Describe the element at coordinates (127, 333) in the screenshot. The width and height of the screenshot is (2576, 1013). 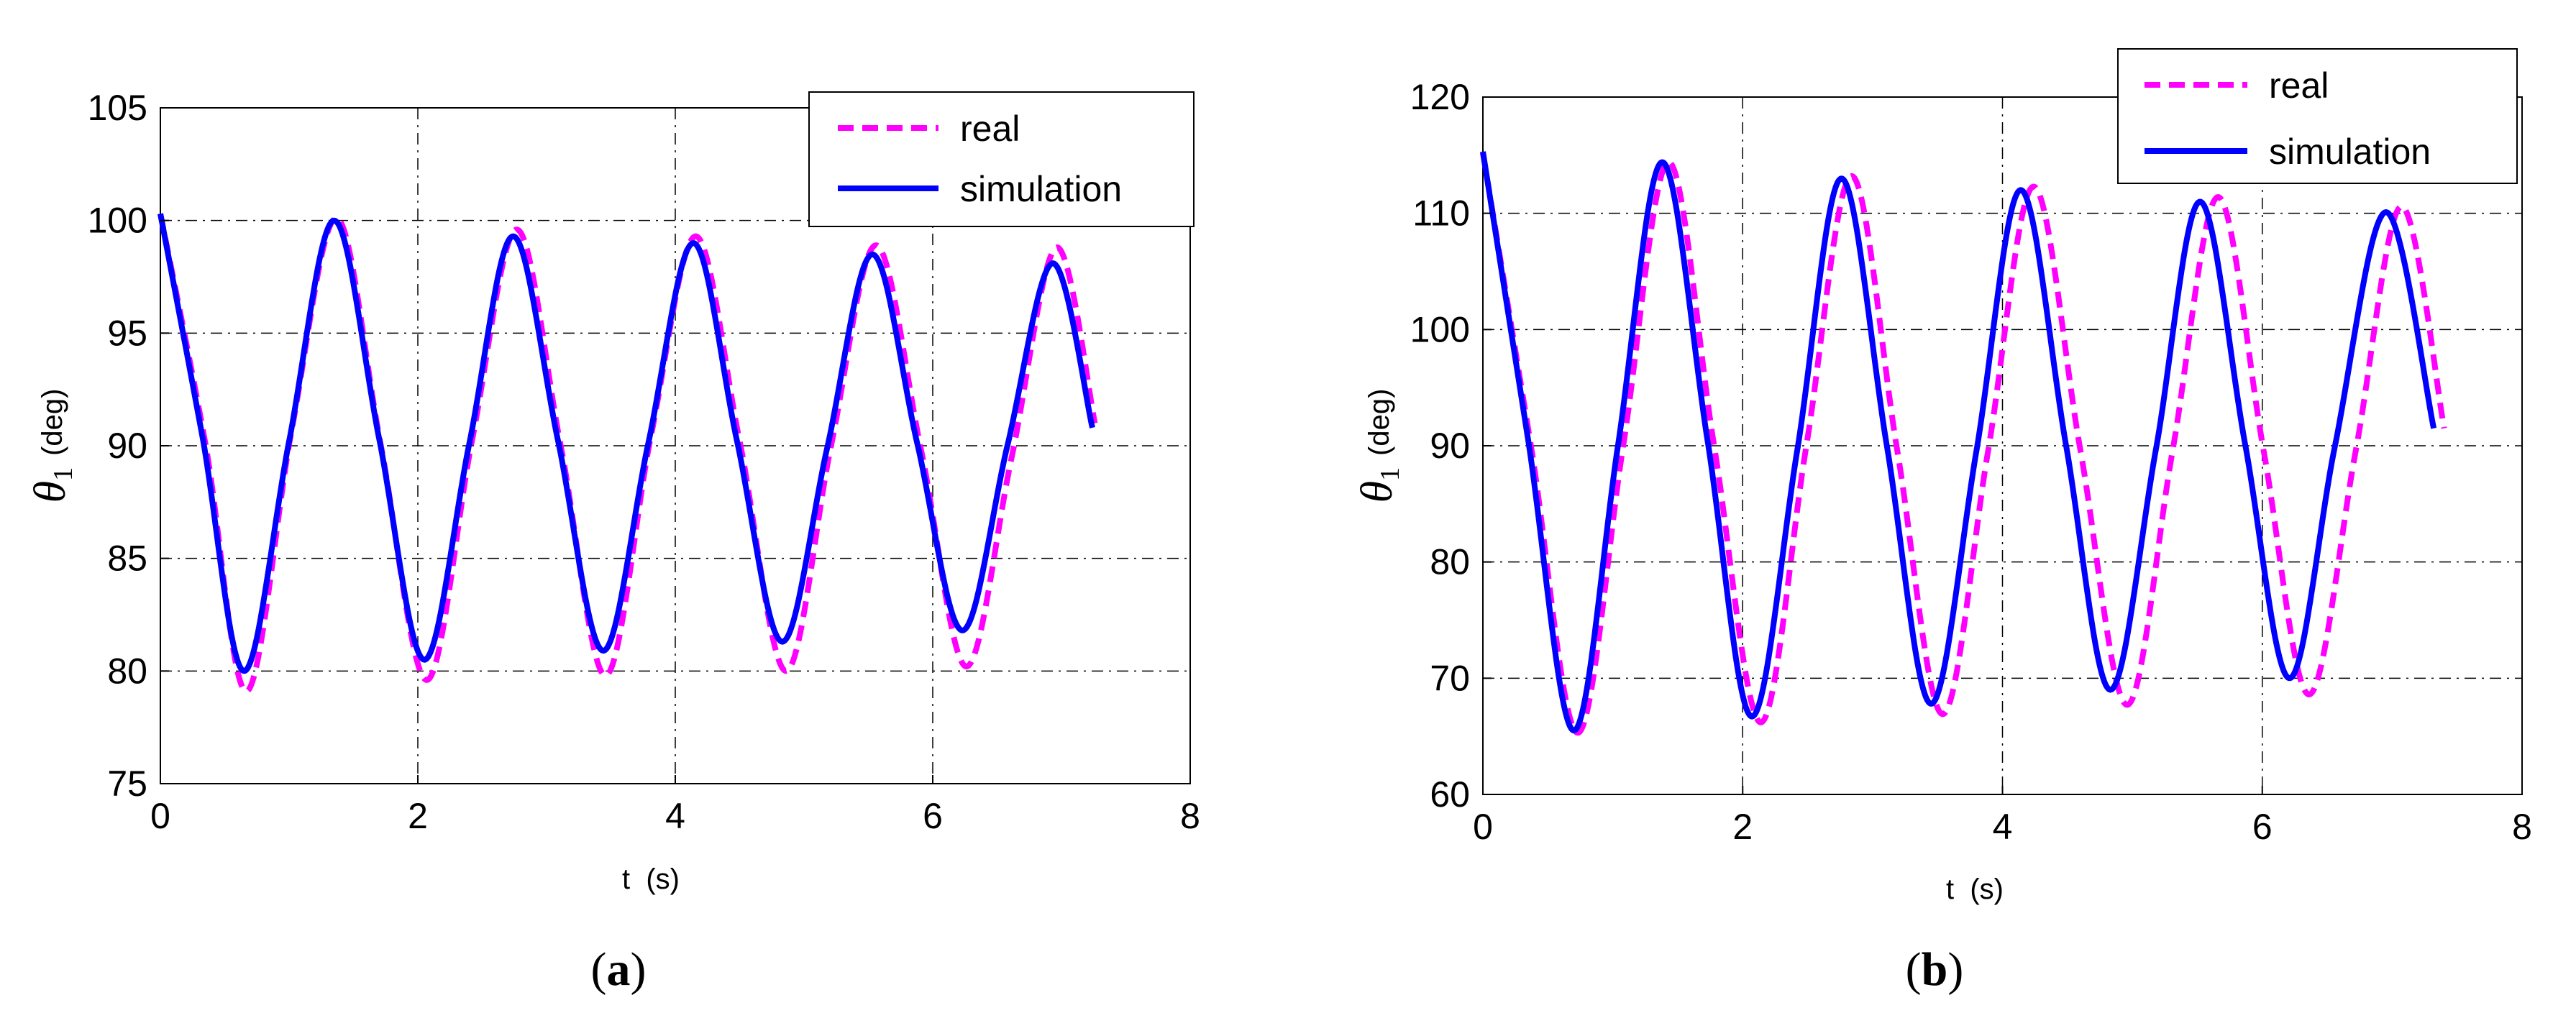
I see `y-tick-label-a: 95` at that location.